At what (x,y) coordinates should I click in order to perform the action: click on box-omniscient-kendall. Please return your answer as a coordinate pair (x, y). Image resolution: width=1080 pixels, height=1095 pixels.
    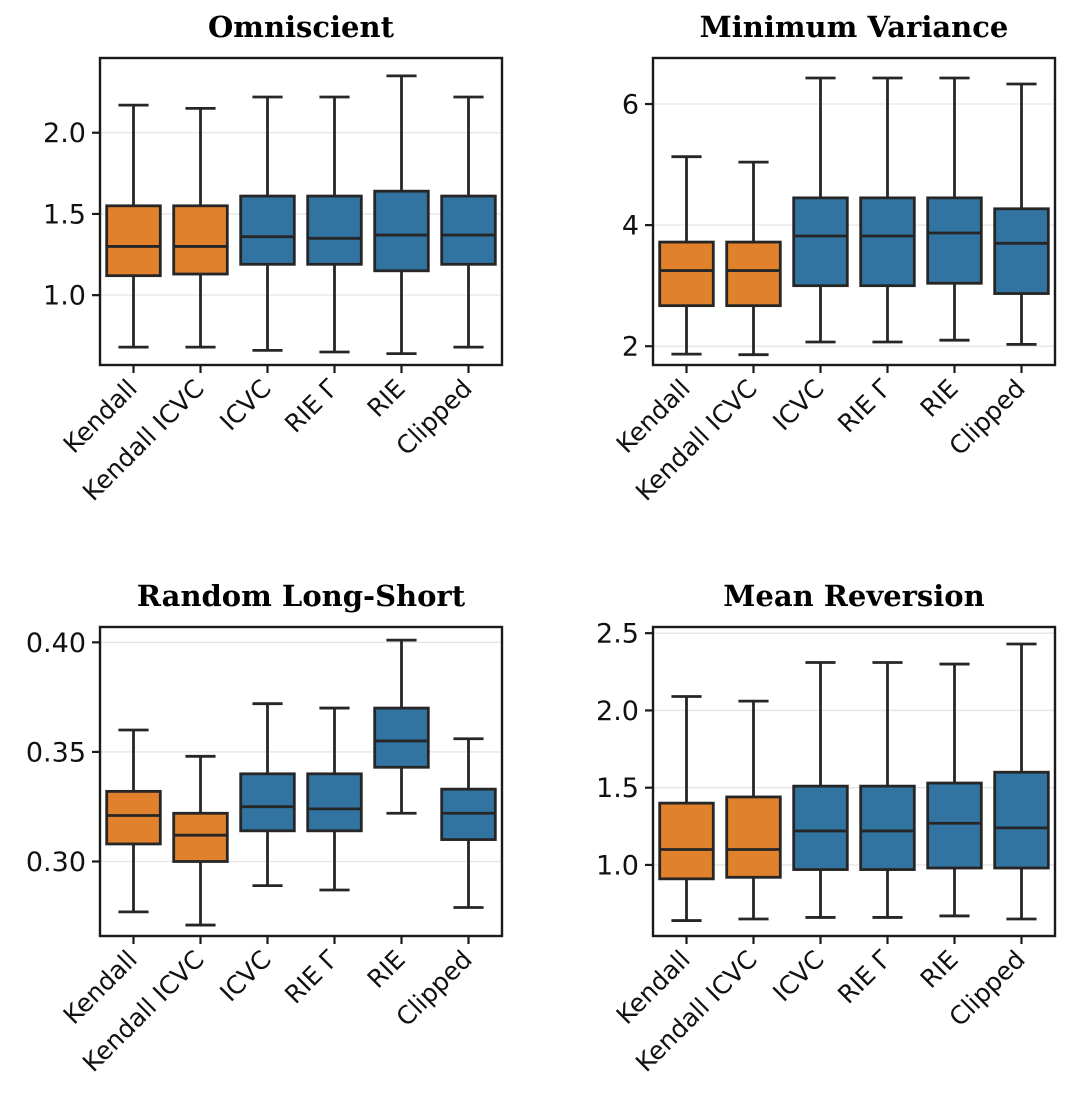
    Looking at the image, I should click on (133, 226).